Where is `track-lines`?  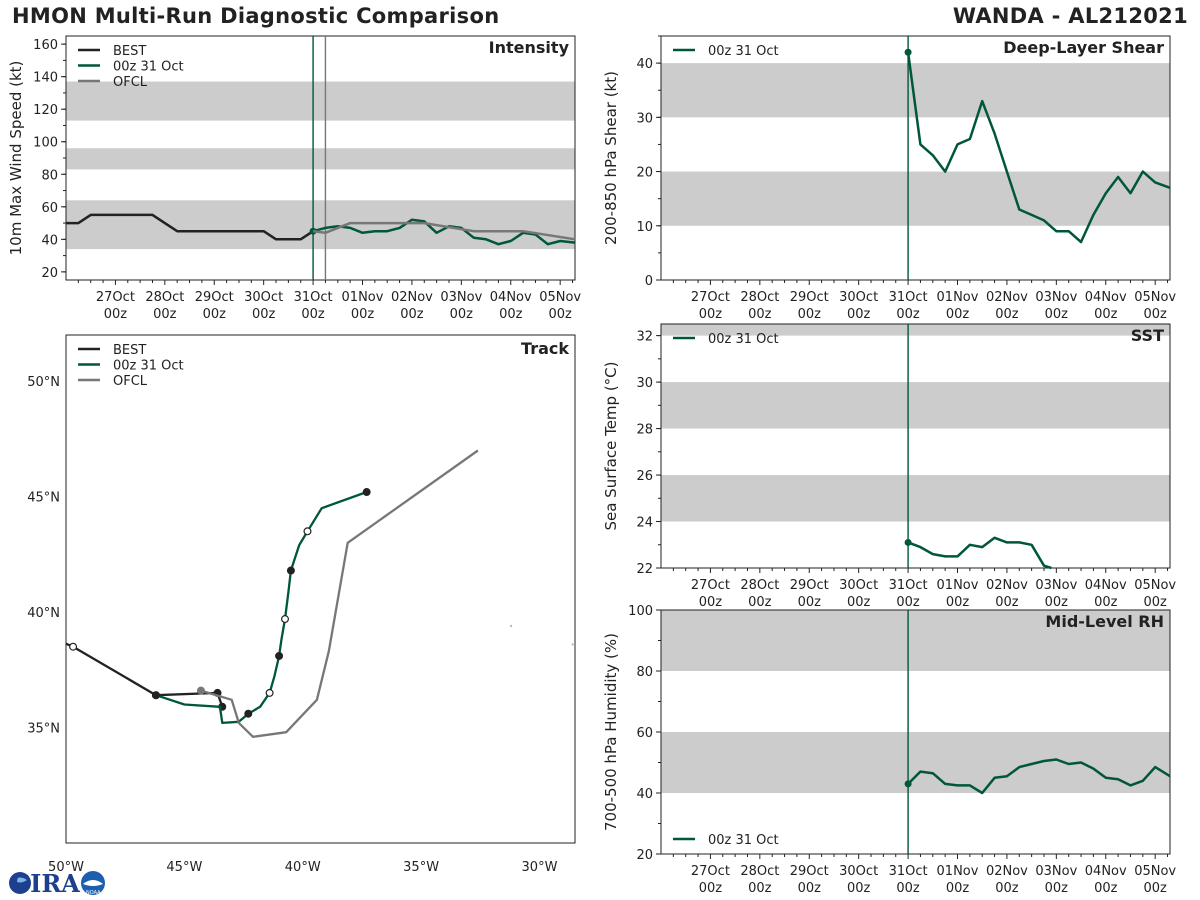
track-lines is located at coordinates (272, 593).